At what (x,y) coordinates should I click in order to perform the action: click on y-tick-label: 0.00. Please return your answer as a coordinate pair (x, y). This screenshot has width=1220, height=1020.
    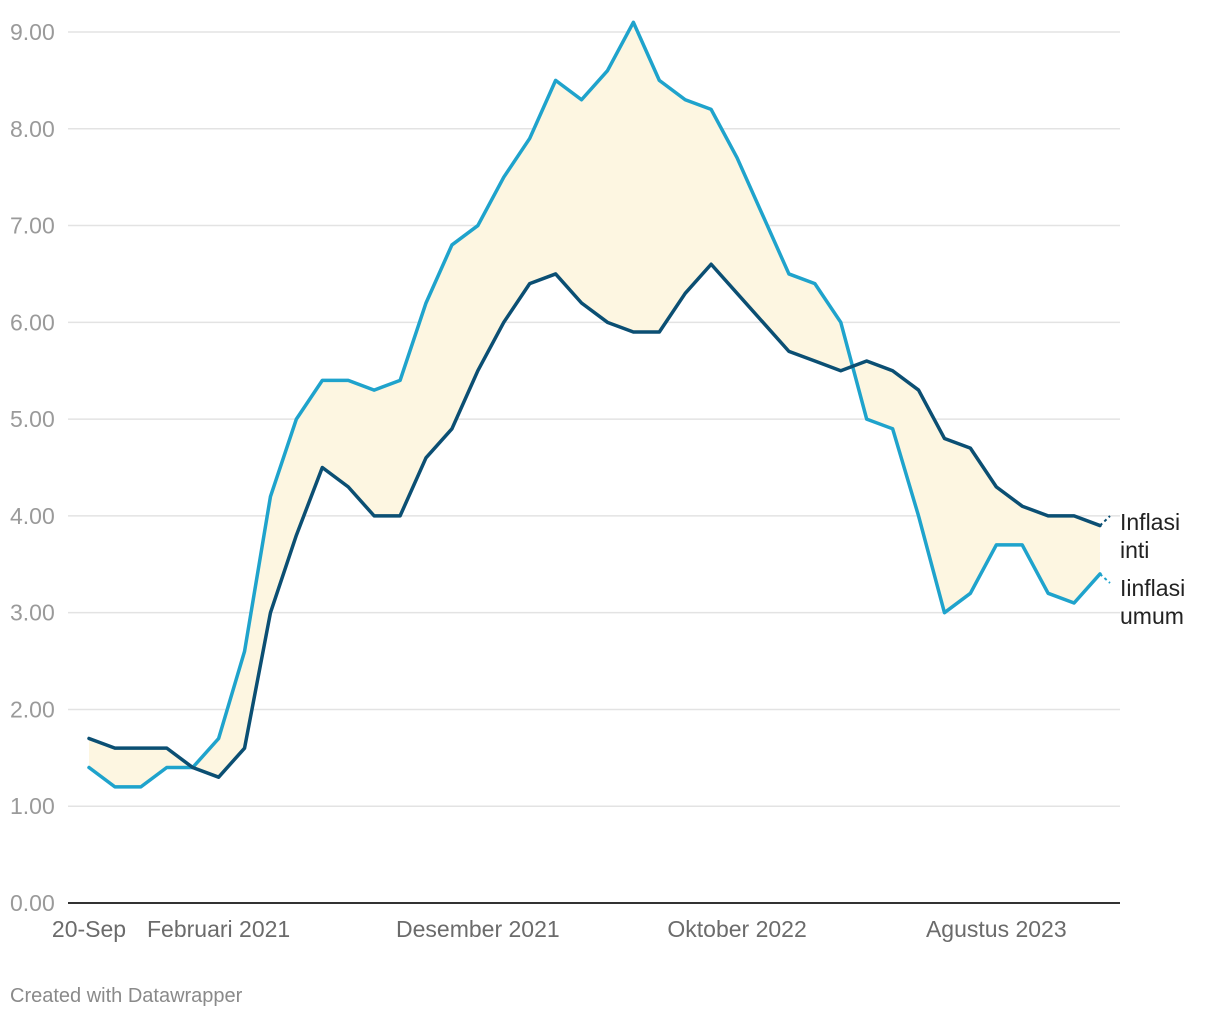
    Looking at the image, I should click on (32, 903).